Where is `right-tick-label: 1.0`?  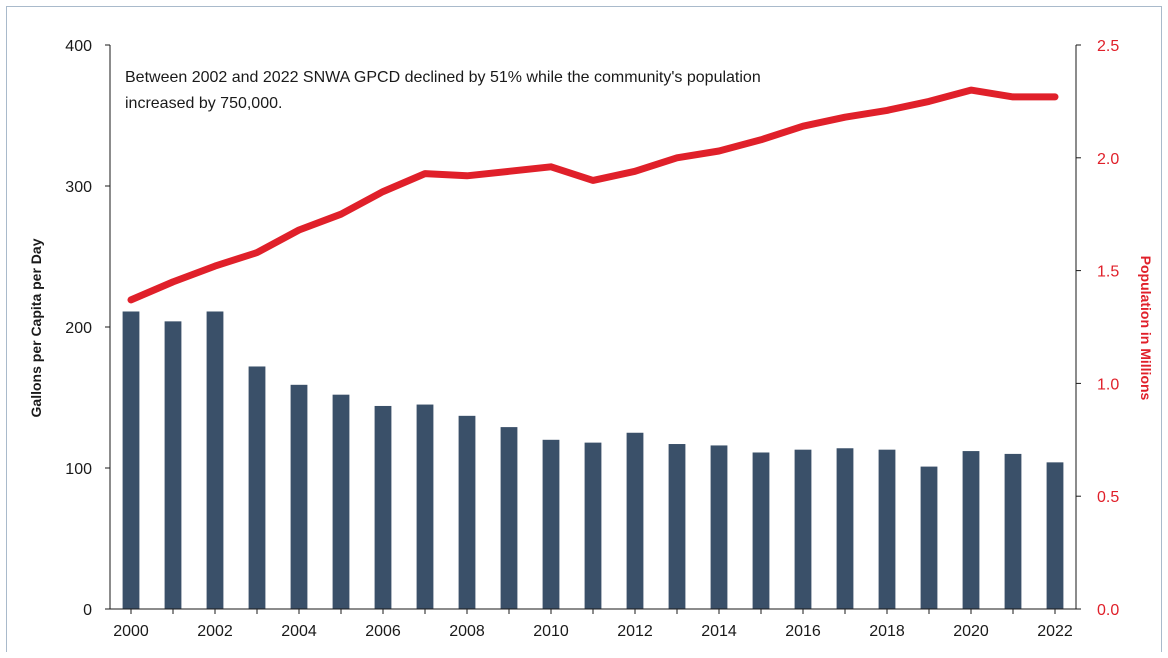
right-tick-label: 1.0 is located at coordinates (1108, 384).